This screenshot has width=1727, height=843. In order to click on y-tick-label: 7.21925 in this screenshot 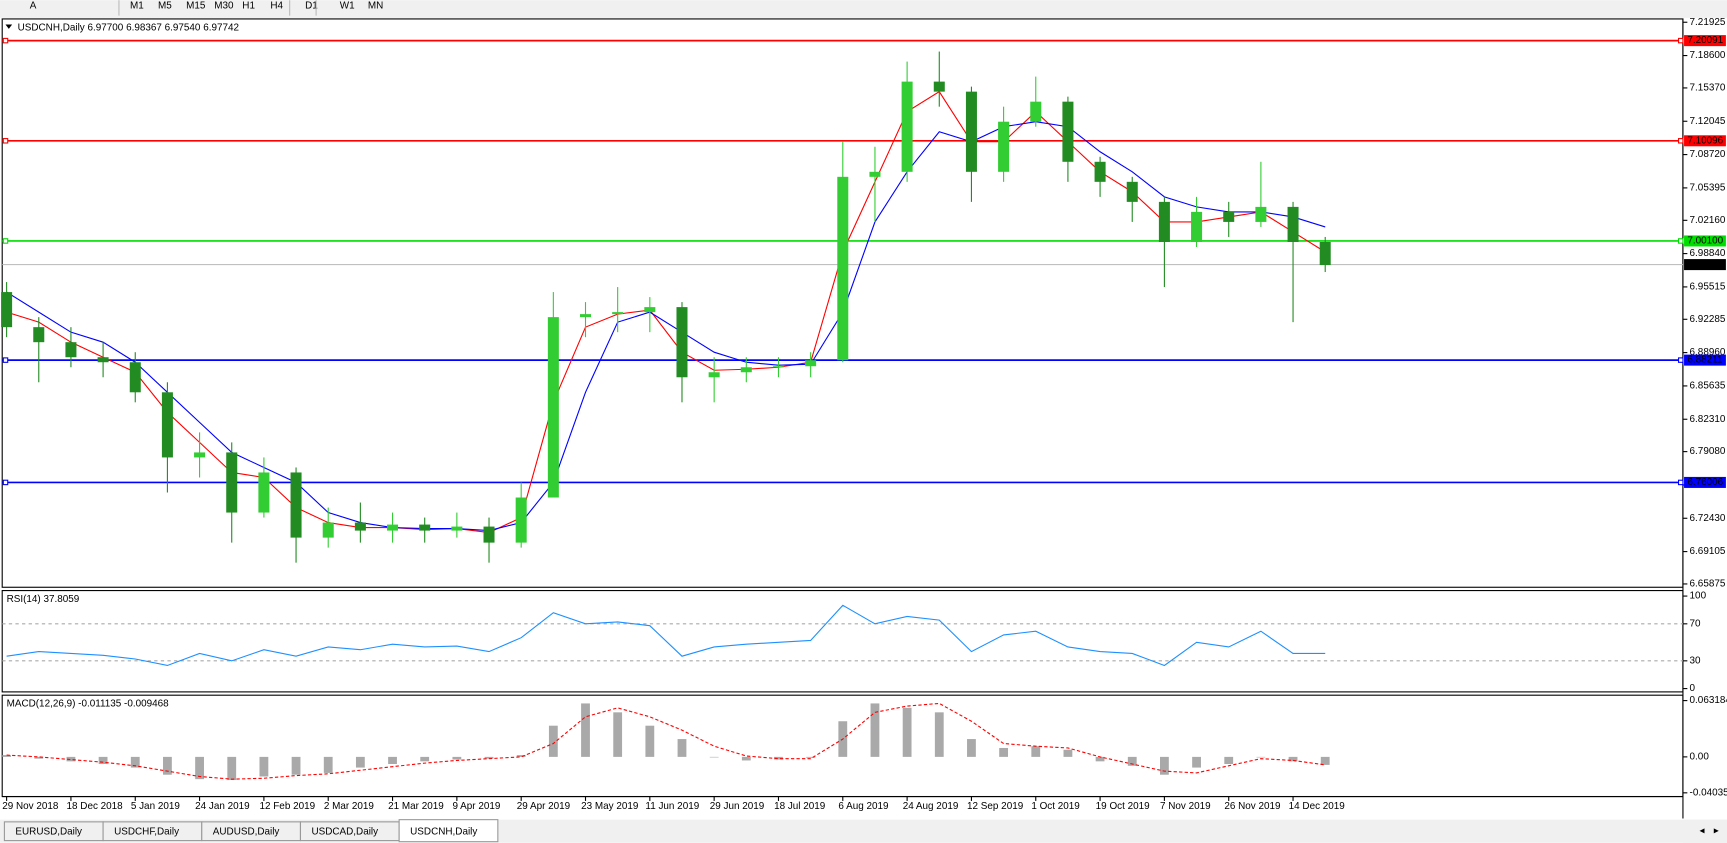, I will do `click(1708, 22)`.